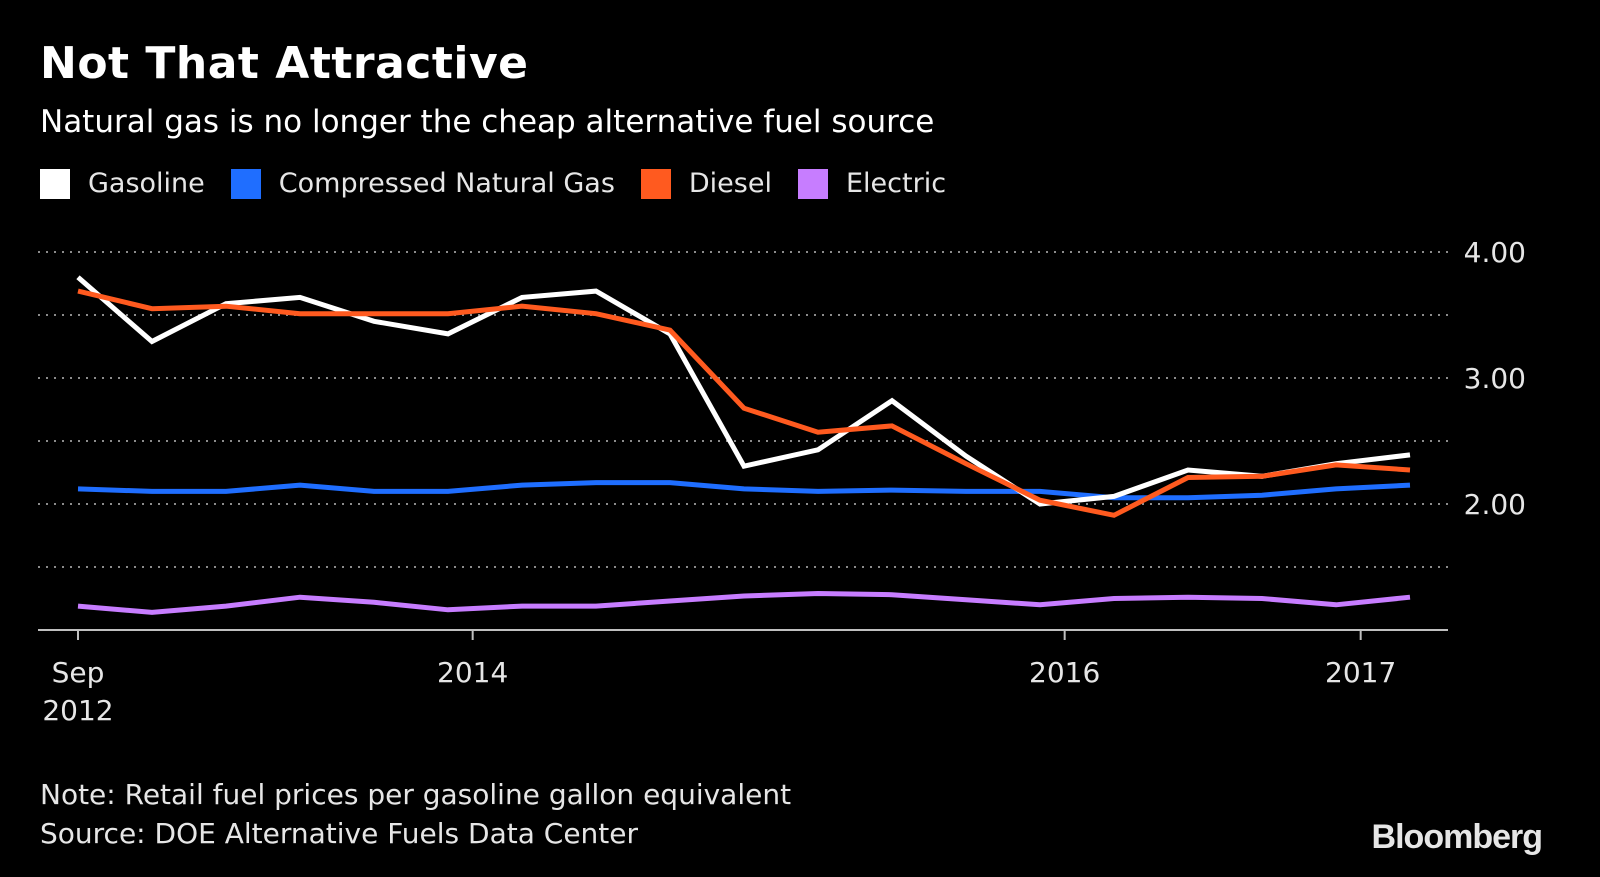  Describe the element at coordinates (245, 183) in the screenshot. I see `legend-swatch-cng` at that location.